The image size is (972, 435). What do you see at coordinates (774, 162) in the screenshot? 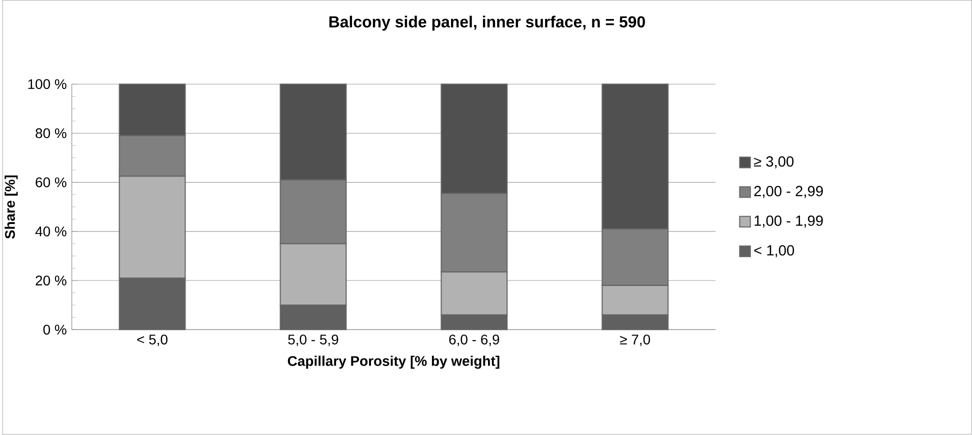
I see `legend-label: ≥ 3,00` at bounding box center [774, 162].